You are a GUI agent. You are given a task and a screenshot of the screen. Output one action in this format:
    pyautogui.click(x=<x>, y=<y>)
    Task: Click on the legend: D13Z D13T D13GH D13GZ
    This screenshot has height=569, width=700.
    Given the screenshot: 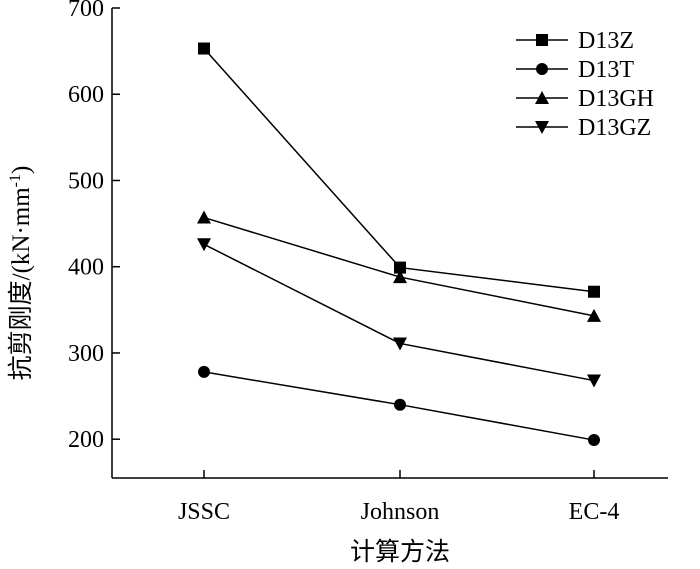 What is the action you would take?
    pyautogui.click(x=585, y=84)
    